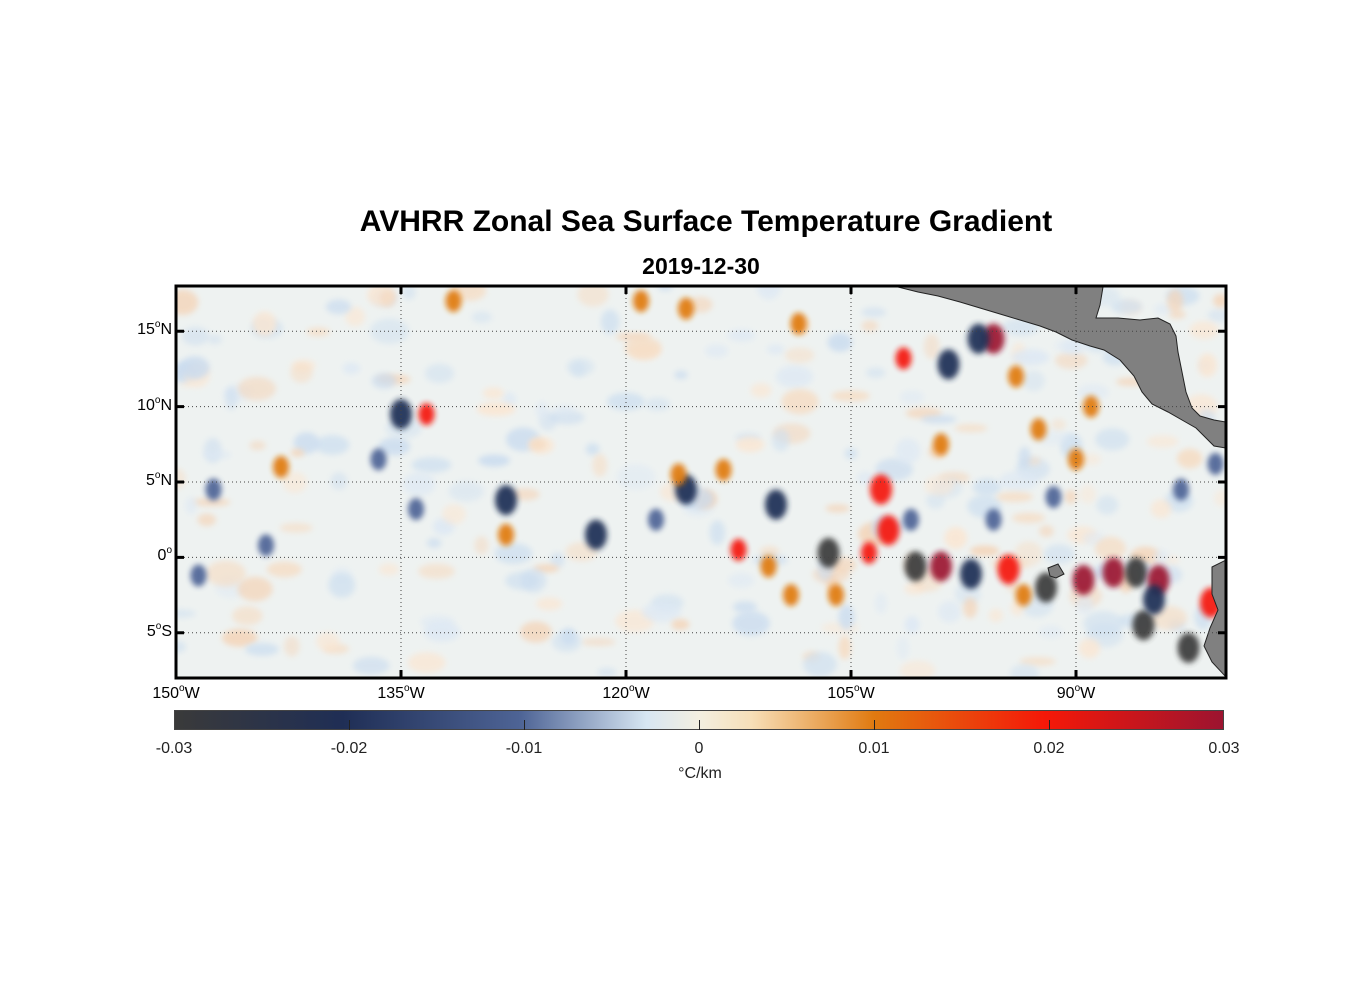 The image size is (1356, 1000). I want to click on lon-label: 90oW, so click(1076, 692).